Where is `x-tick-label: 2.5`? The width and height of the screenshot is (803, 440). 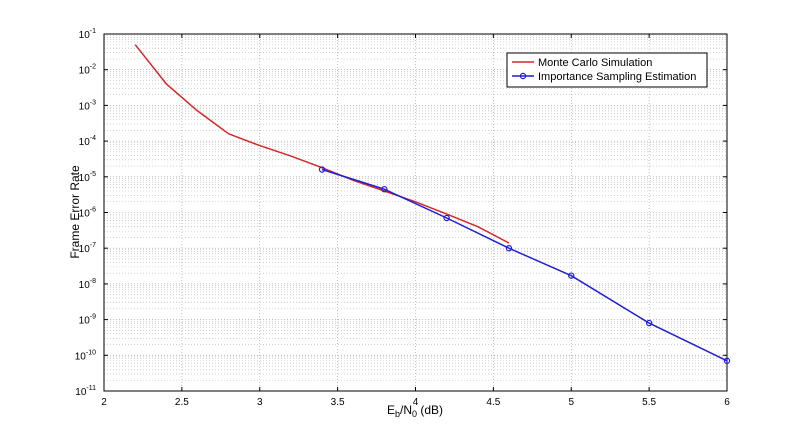 x-tick-label: 2.5 is located at coordinates (182, 402).